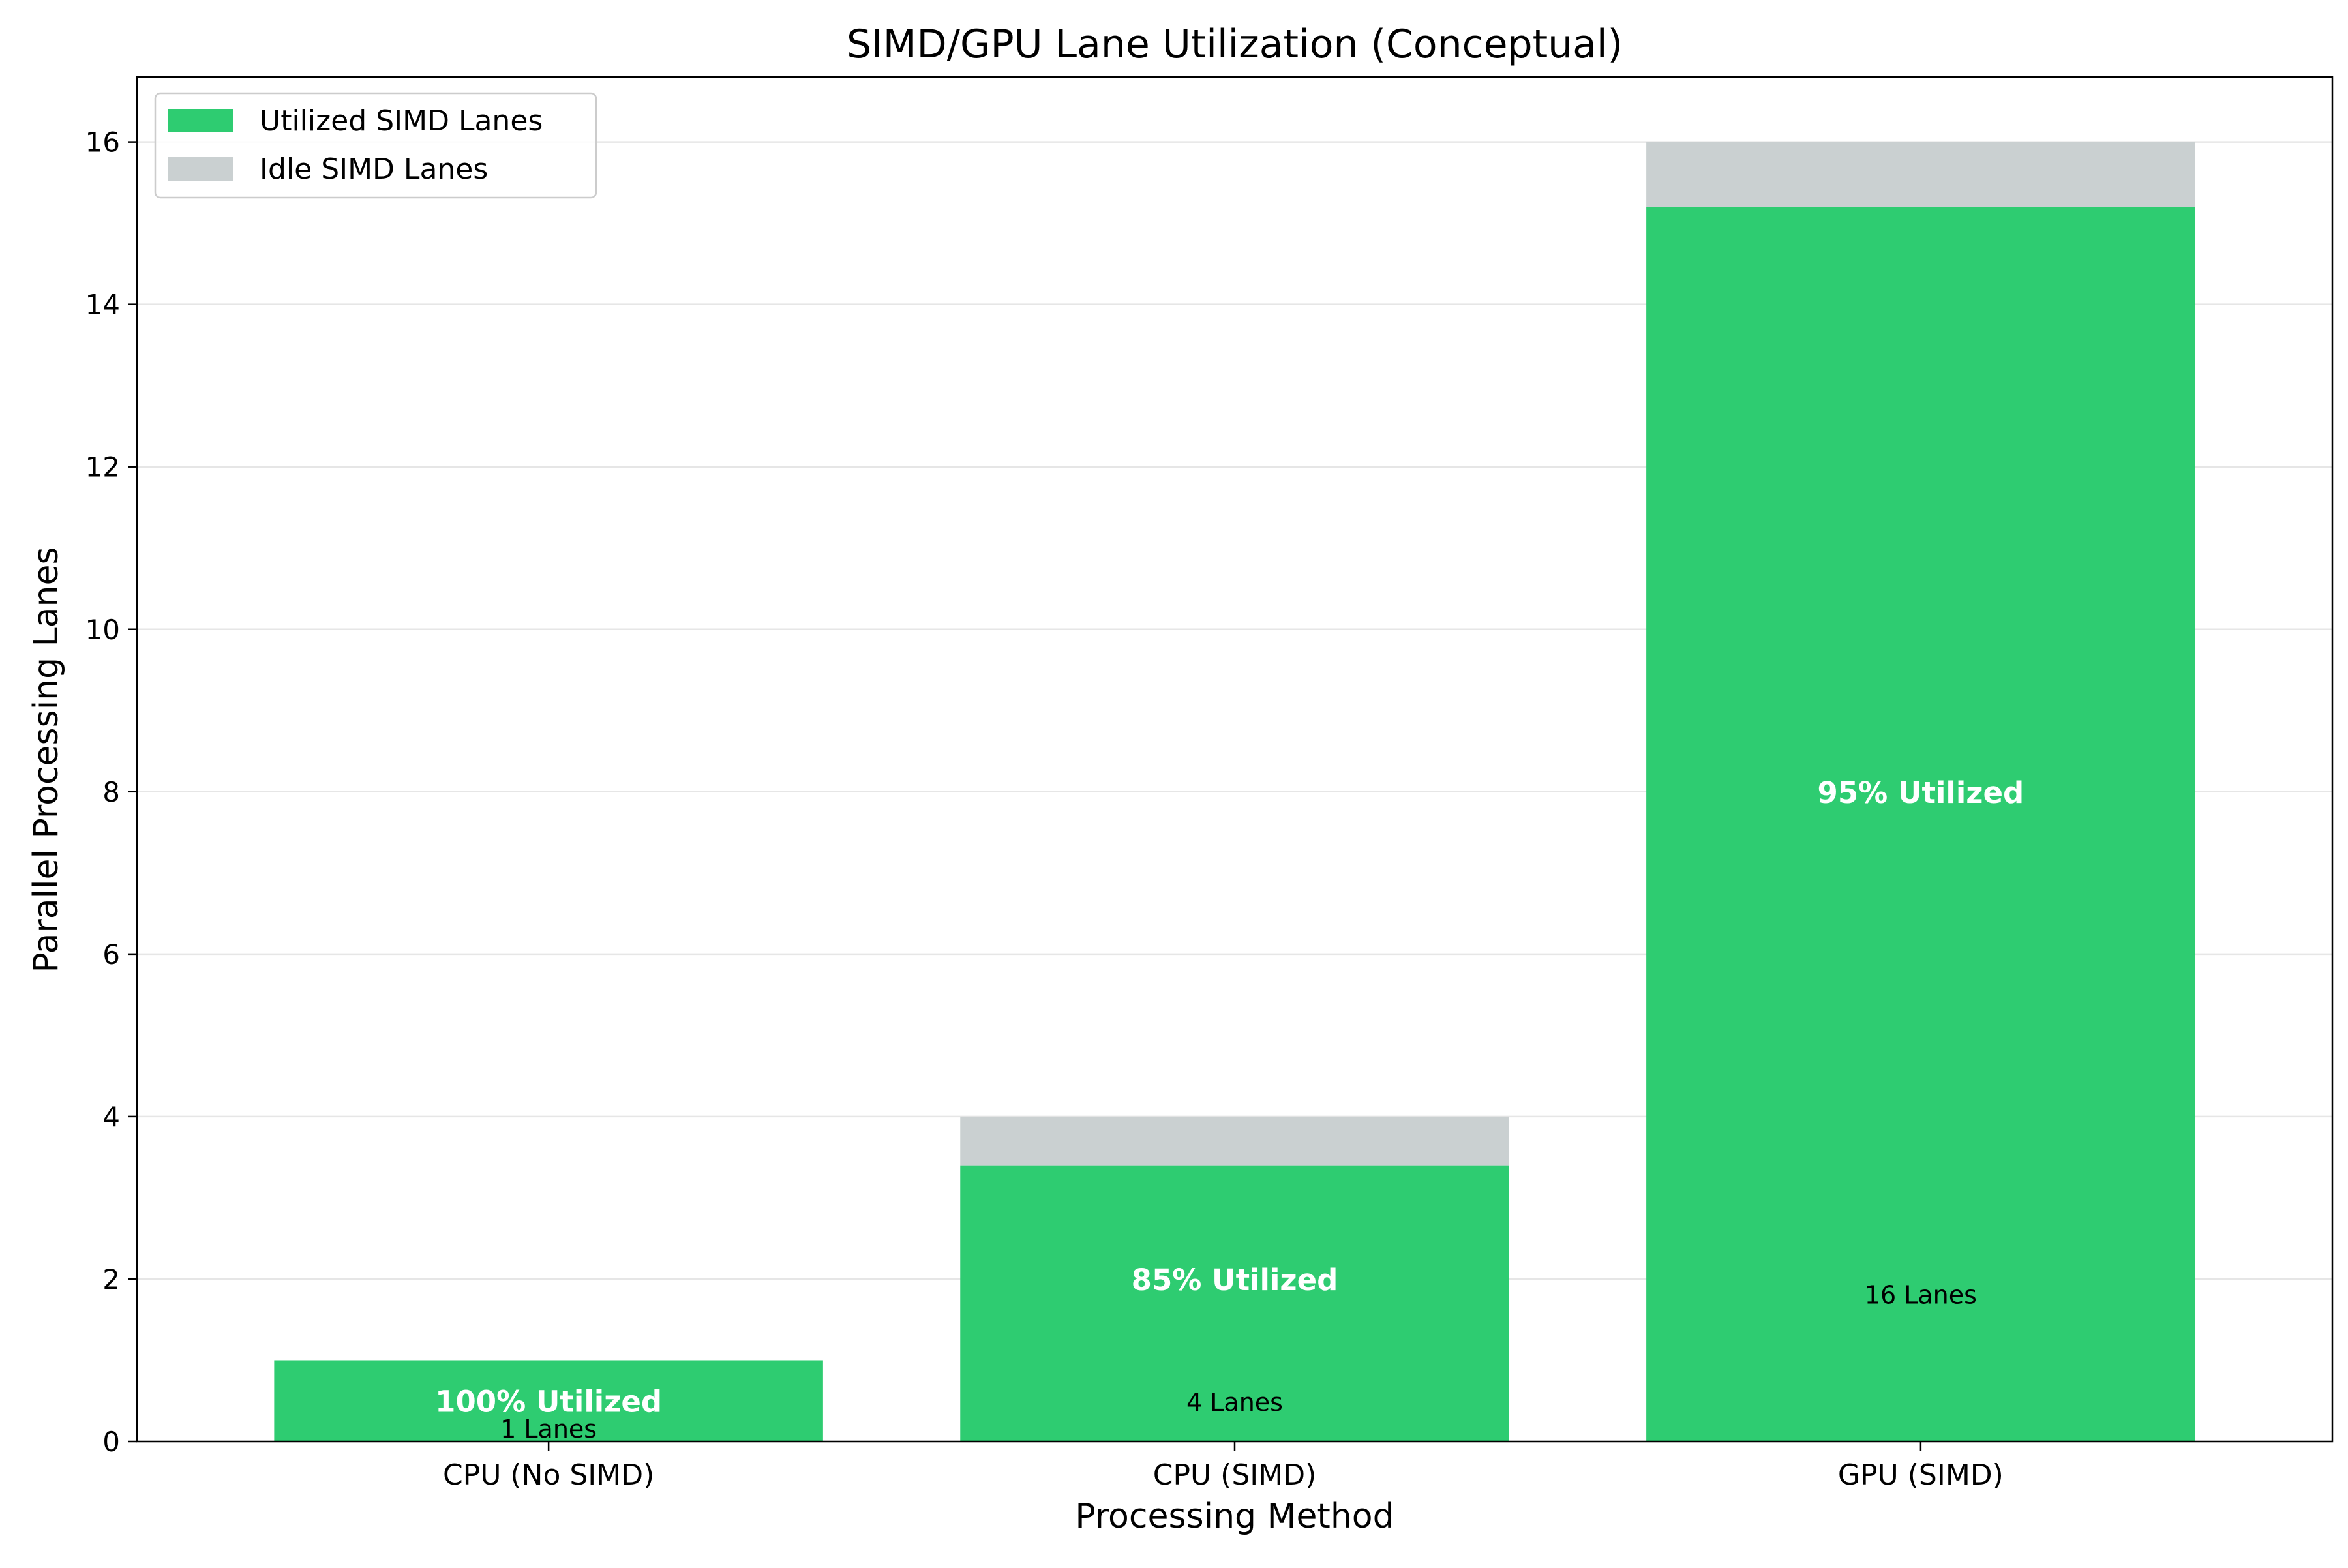  I want to click on y-tick-label: 4, so click(111, 1117).